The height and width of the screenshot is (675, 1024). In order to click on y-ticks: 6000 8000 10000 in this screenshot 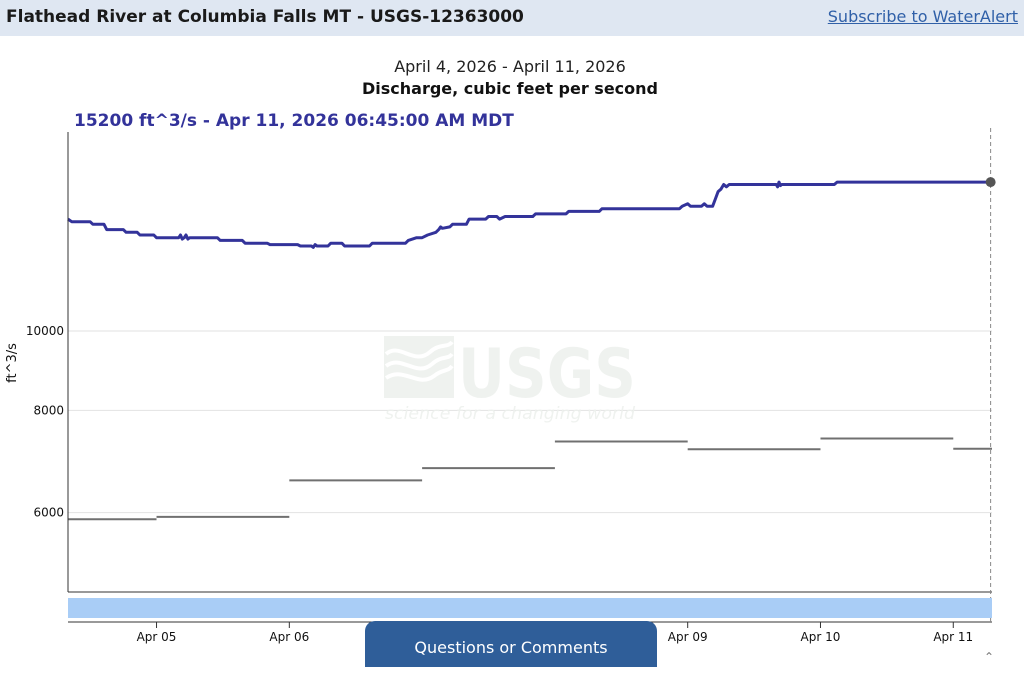, I will do `click(45, 422)`.